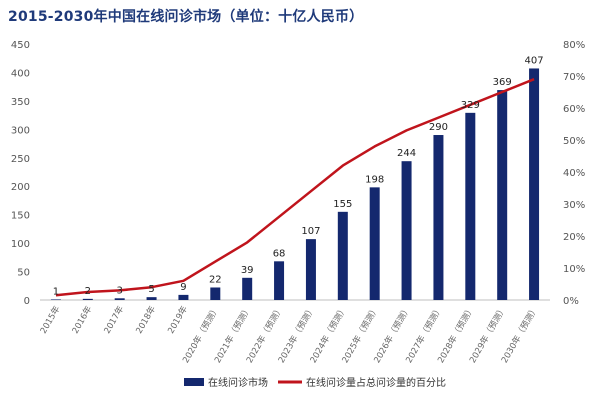 This screenshot has height=400, width=600. Describe the element at coordinates (534, 60) in the screenshot. I see `bar-data-label: 407` at that location.